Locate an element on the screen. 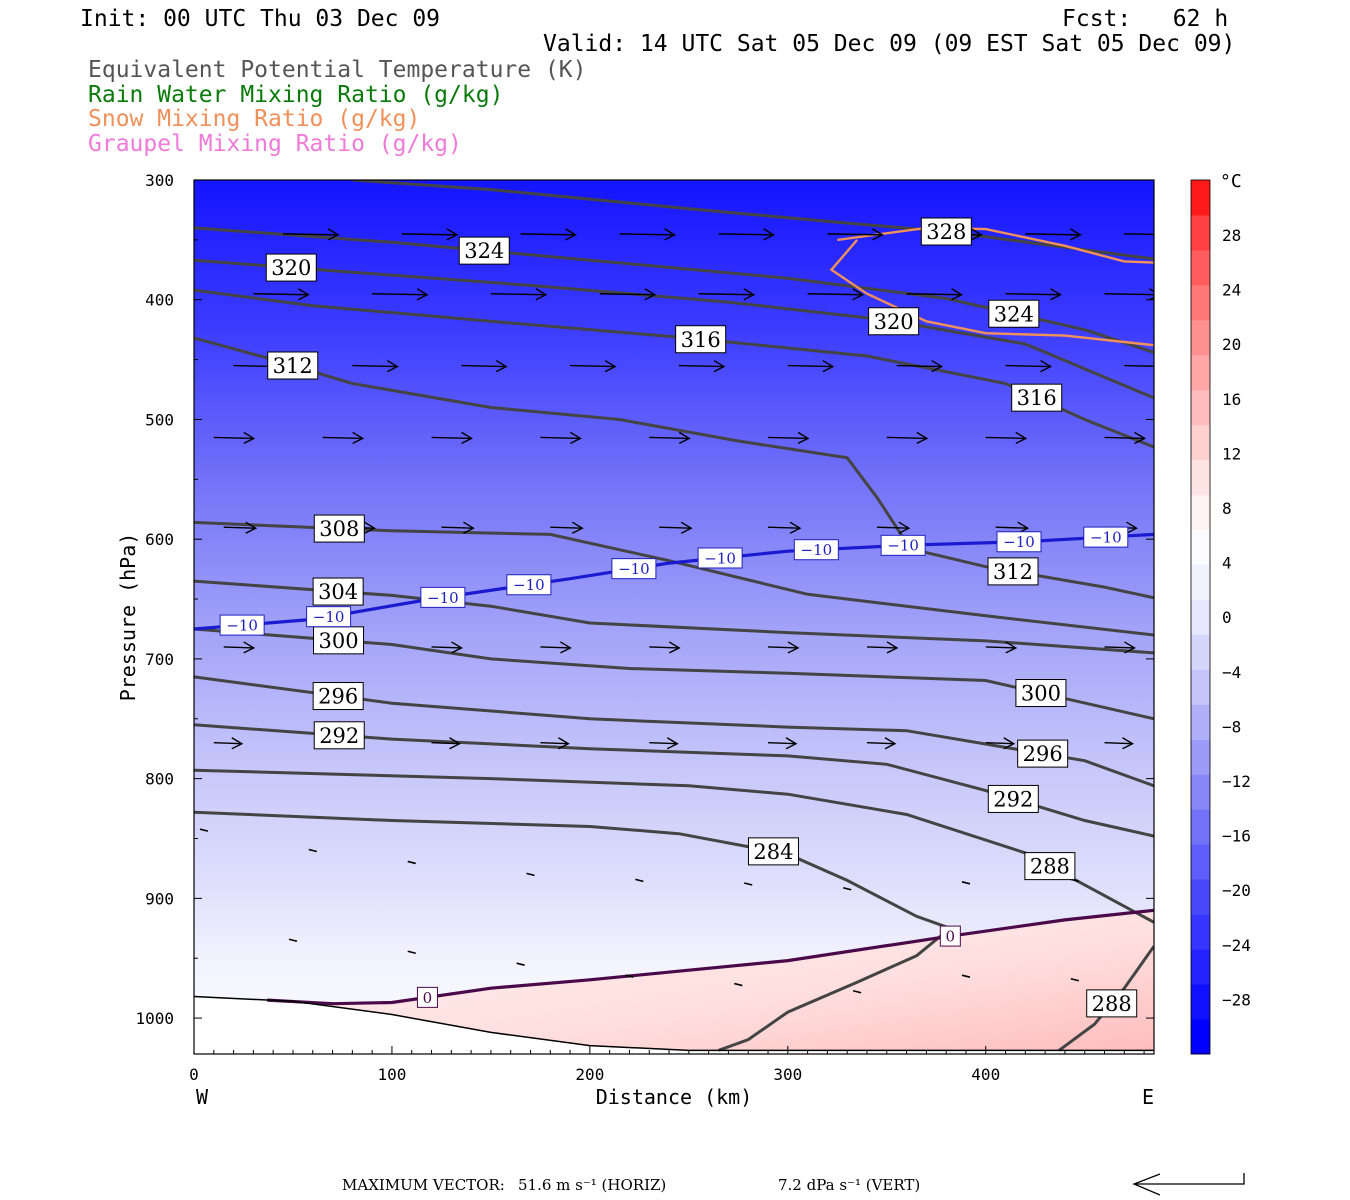  colorbar-label: −8 is located at coordinates (1231, 726).